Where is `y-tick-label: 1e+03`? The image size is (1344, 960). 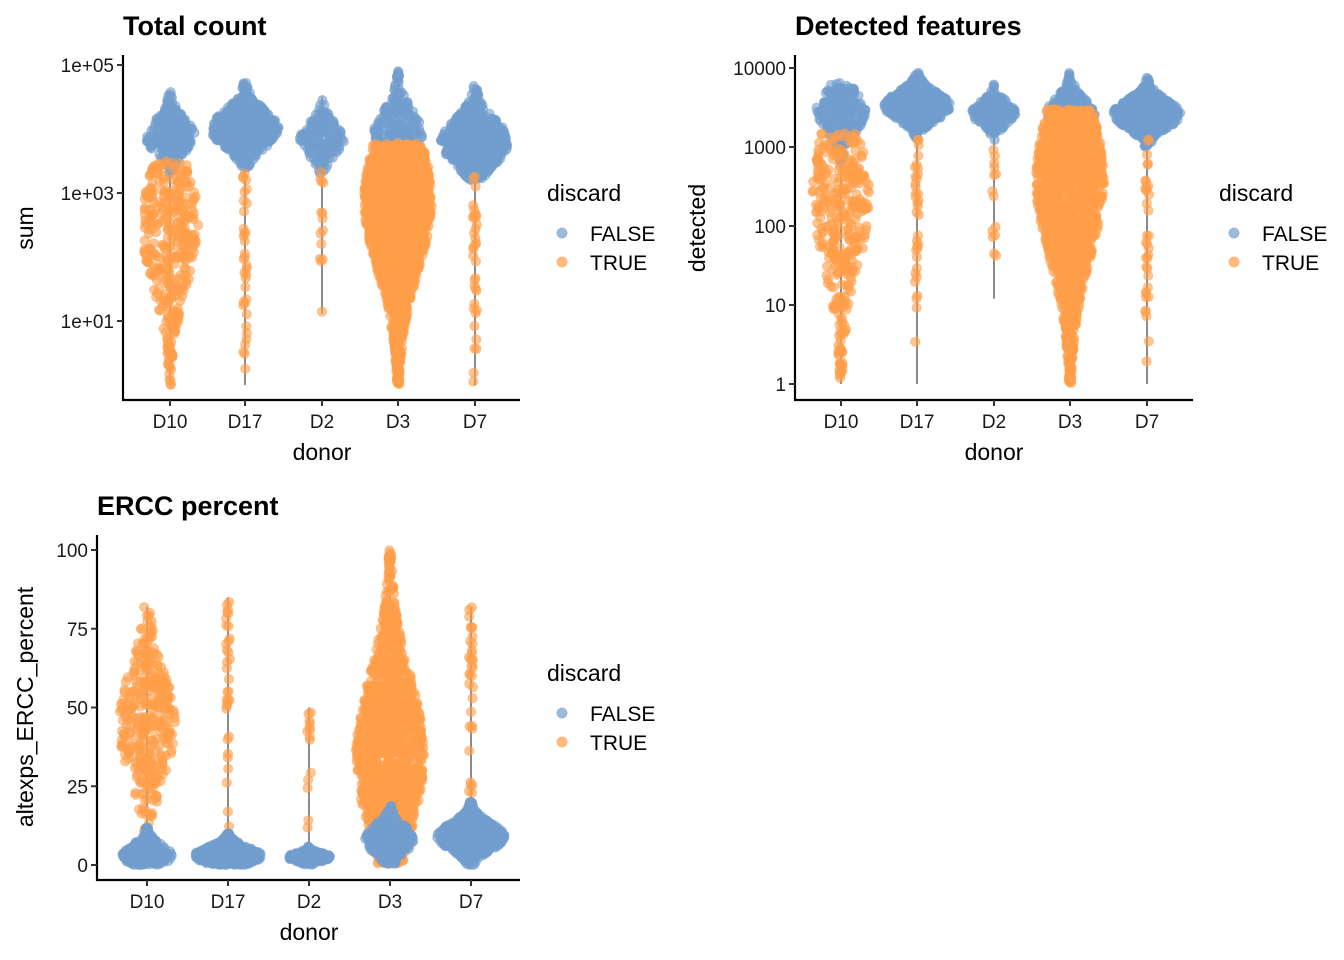 y-tick-label: 1e+03 is located at coordinates (87, 194).